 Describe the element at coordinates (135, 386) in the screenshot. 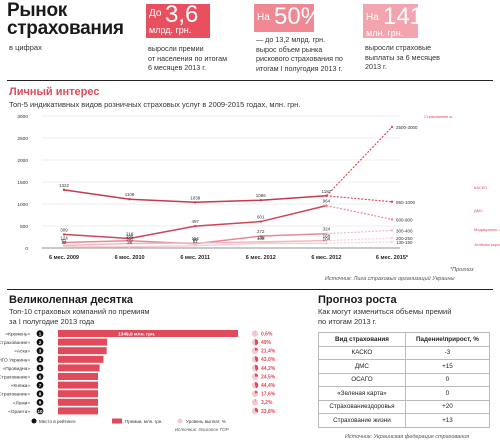

I see `bar-value-label: 277,5 млн. грн.` at that location.